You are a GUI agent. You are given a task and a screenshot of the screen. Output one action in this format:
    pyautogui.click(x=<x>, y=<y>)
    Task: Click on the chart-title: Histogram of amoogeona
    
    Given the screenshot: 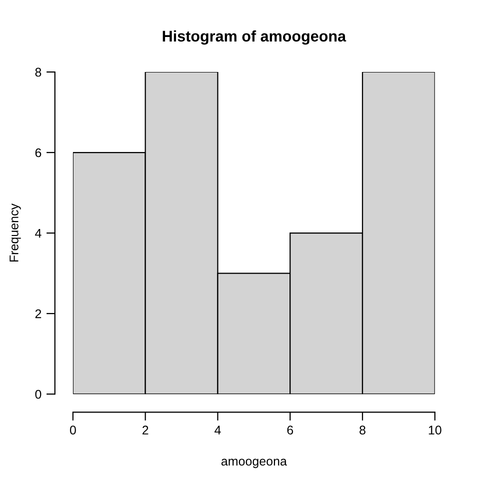 What is the action you would take?
    pyautogui.click(x=254, y=37)
    